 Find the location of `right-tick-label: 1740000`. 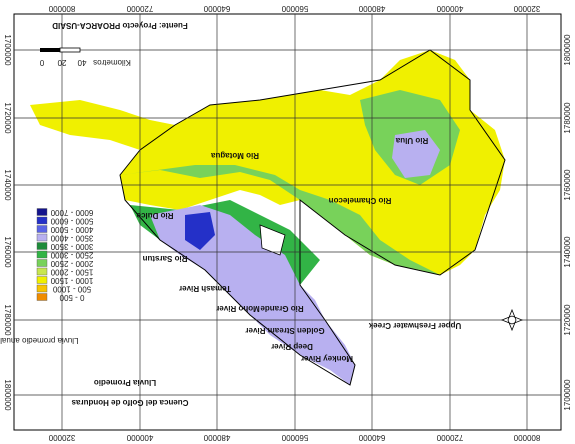

right-tick-label: 1740000 is located at coordinates (567, 252).